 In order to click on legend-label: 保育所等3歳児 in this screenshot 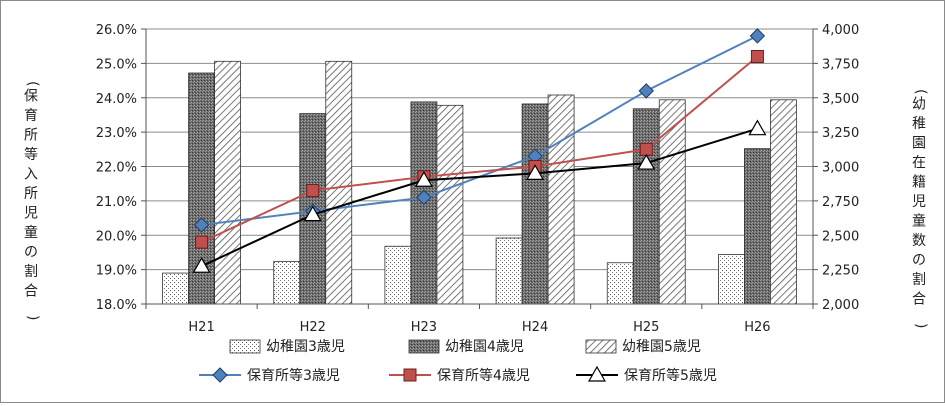, I will do `click(293, 375)`.